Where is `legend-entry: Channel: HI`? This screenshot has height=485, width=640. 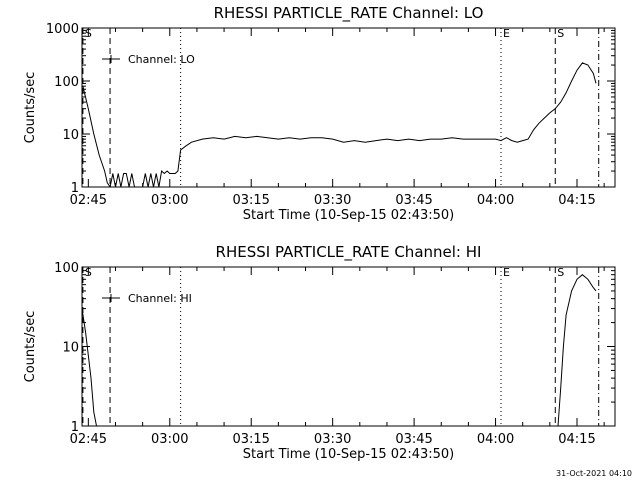 legend-entry: Channel: HI is located at coordinates (160, 298).